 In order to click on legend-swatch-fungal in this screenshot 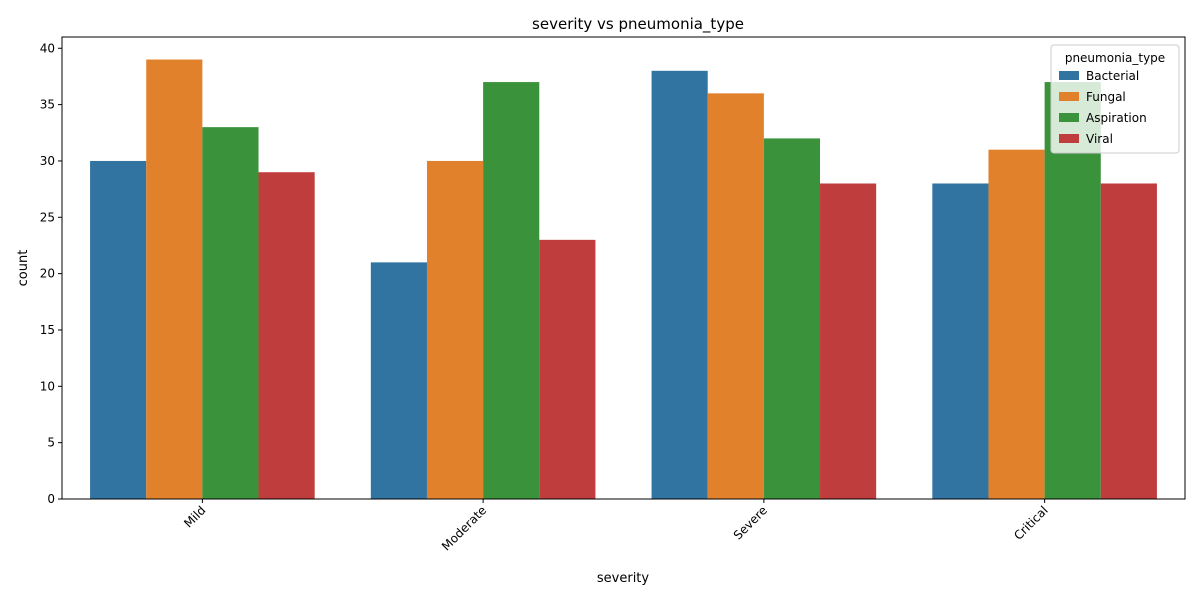, I will do `click(1069, 96)`.